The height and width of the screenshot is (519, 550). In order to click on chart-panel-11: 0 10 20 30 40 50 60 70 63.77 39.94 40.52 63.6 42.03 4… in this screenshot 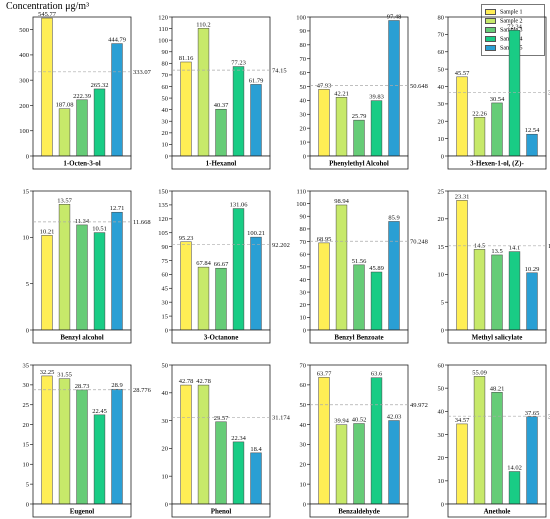, I will do `click(364, 440)`.